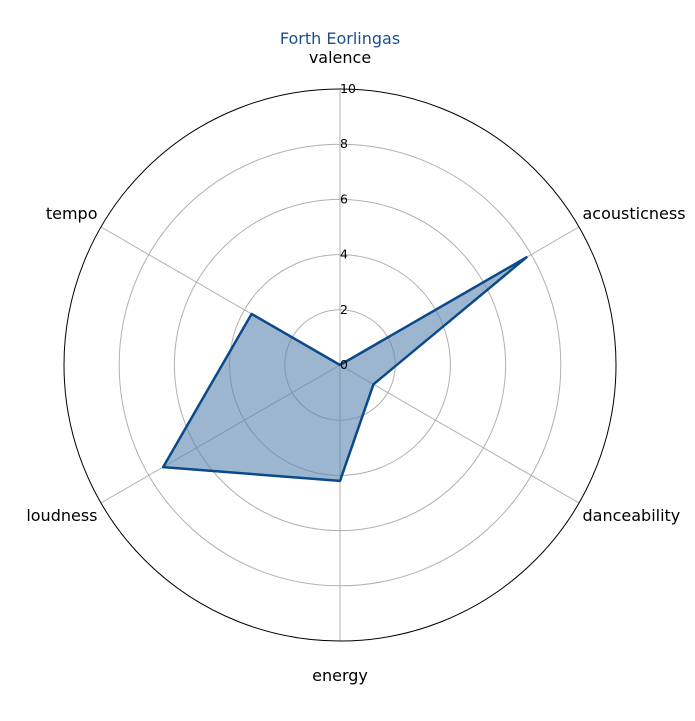  What do you see at coordinates (633, 213) in the screenshot?
I see `axis-label-acousticness: acousticness` at bounding box center [633, 213].